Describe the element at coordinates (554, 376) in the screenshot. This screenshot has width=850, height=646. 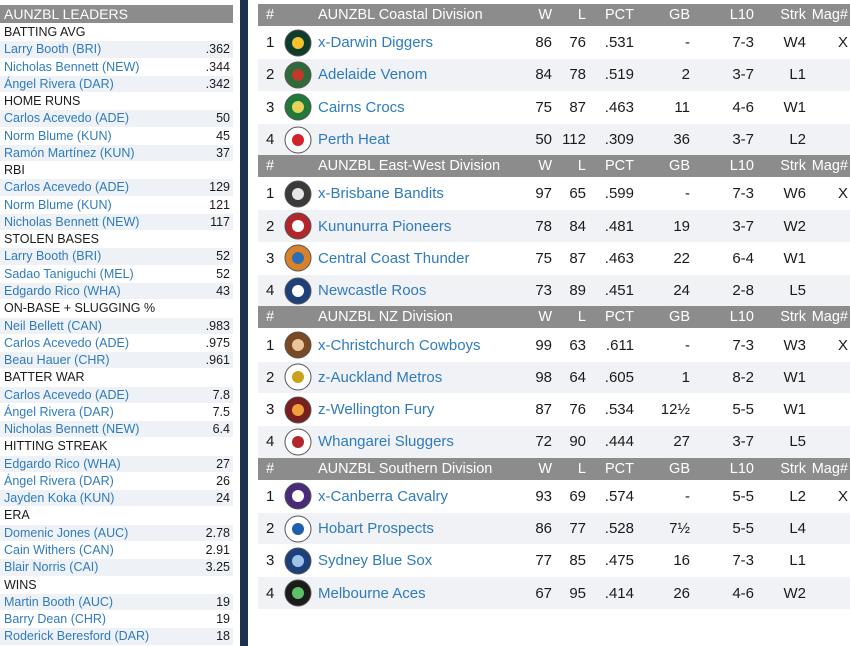
I see `team-row: 2 z-Auckland Metros 98 64 .605 1 8-2 W1` at that location.